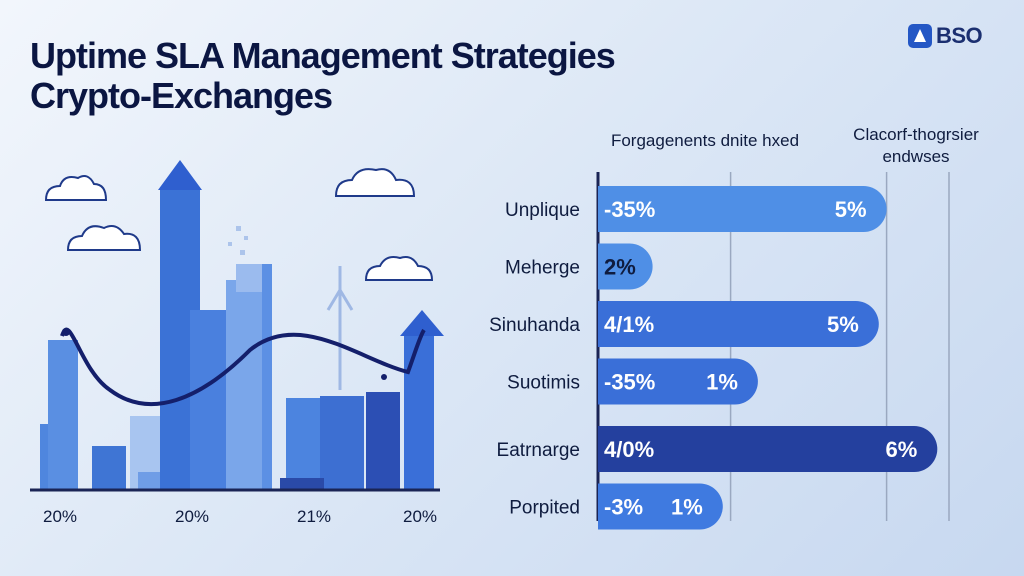 Image resolution: width=1024 pixels, height=576 pixels. Describe the element at coordinates (920, 36) in the screenshot. I see `logo-icon` at that location.